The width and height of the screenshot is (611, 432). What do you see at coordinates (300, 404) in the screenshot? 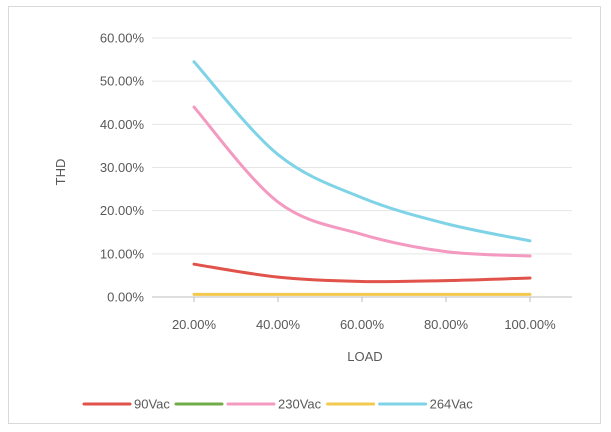
I see `legend-label-230vac: 230Vac` at bounding box center [300, 404].